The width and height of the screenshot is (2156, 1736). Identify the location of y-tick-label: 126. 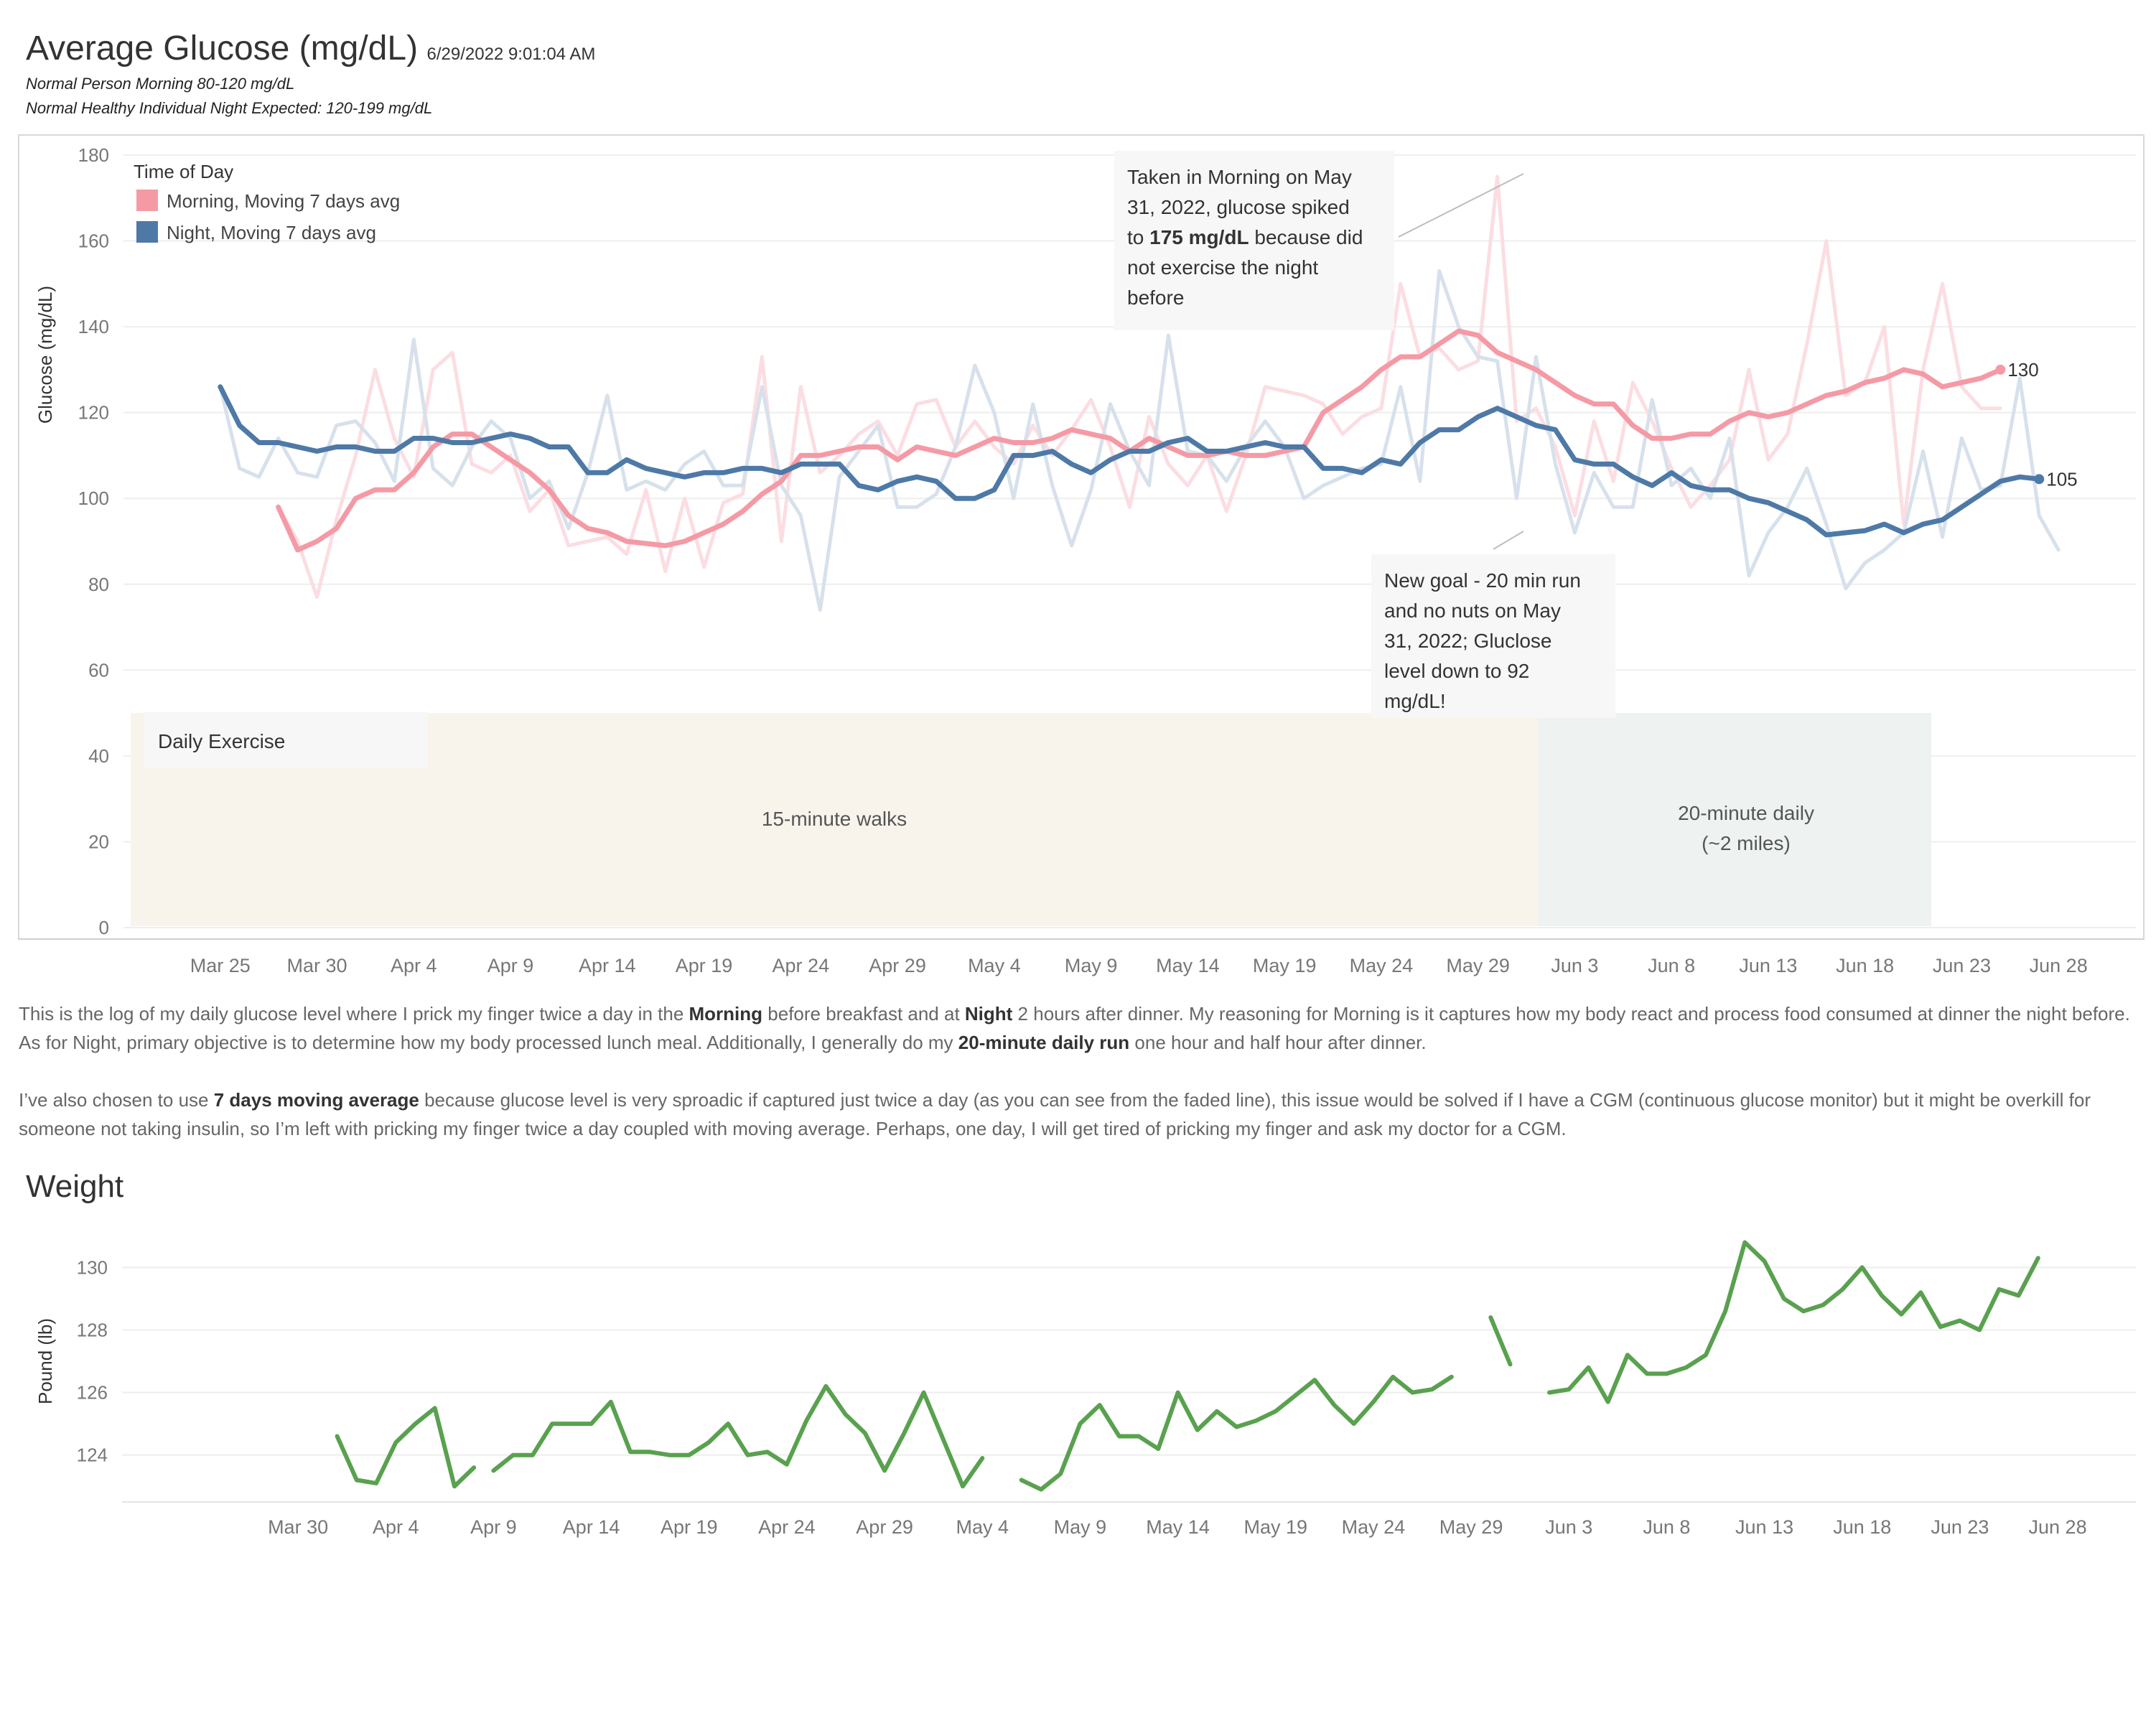
(92, 1393).